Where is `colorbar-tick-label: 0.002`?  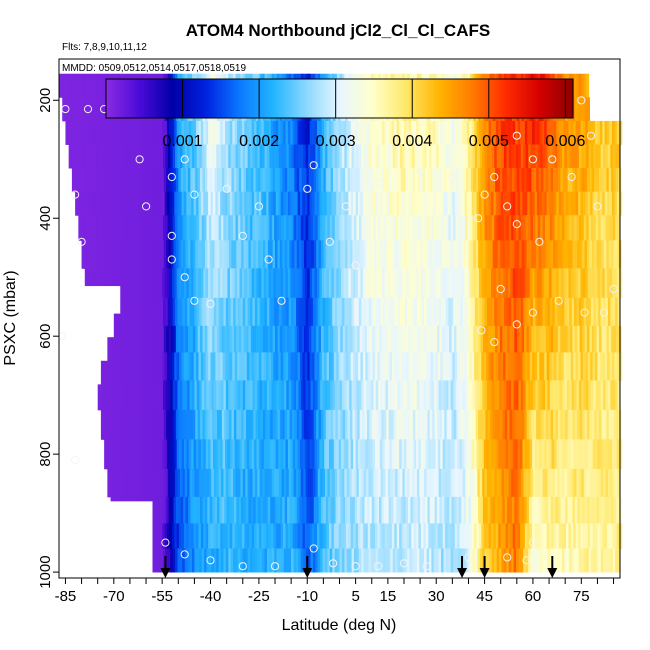 colorbar-tick-label: 0.002 is located at coordinates (259, 141).